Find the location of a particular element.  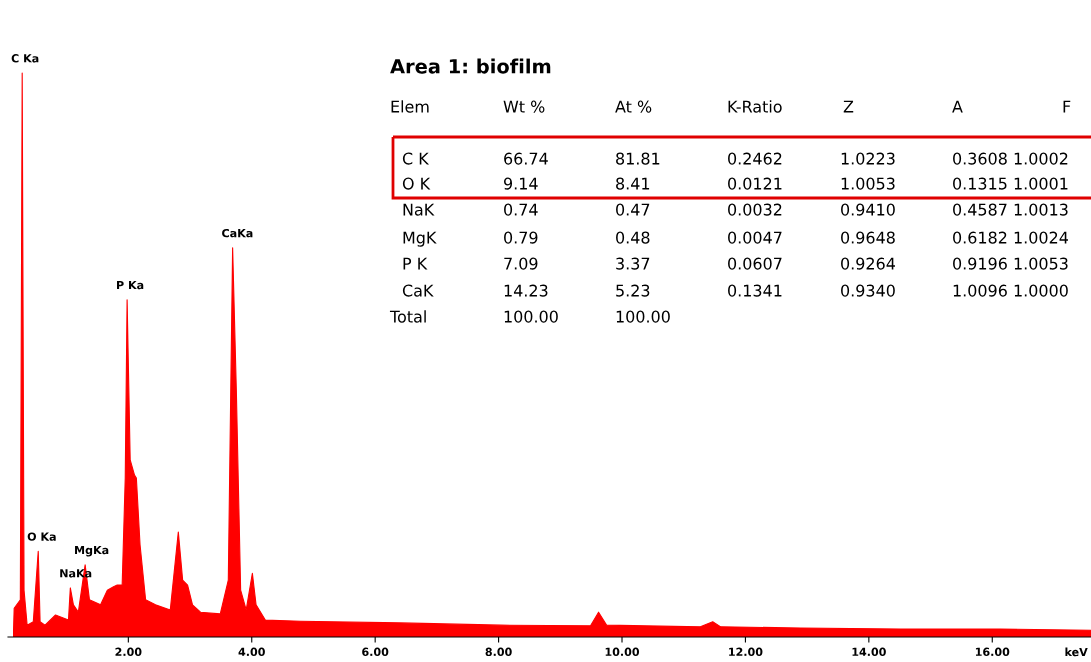

text: 1.0024 is located at coordinates (1041, 237).